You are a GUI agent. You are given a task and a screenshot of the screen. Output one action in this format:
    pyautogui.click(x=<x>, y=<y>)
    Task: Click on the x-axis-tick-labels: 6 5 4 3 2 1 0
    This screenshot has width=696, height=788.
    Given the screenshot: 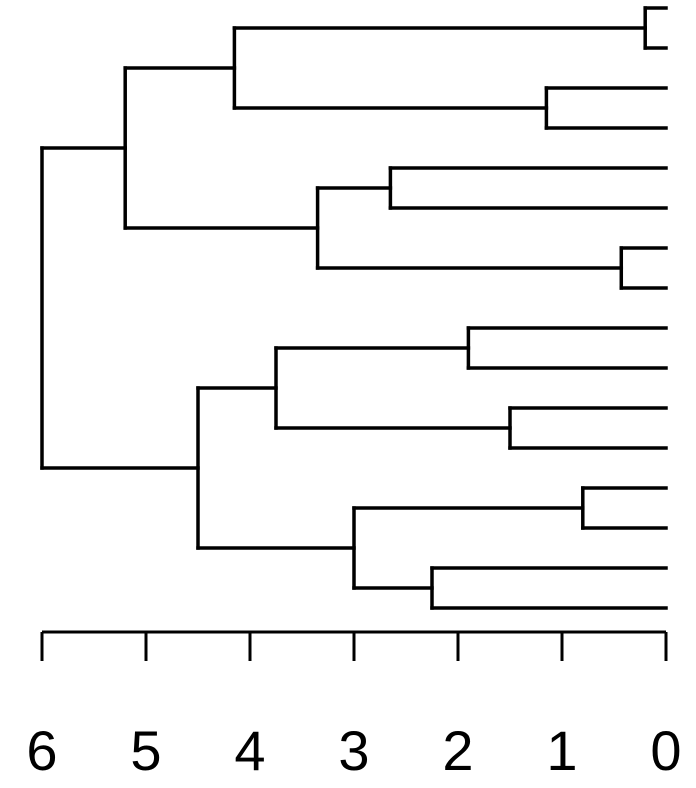 What is the action you would take?
    pyautogui.click(x=353, y=750)
    